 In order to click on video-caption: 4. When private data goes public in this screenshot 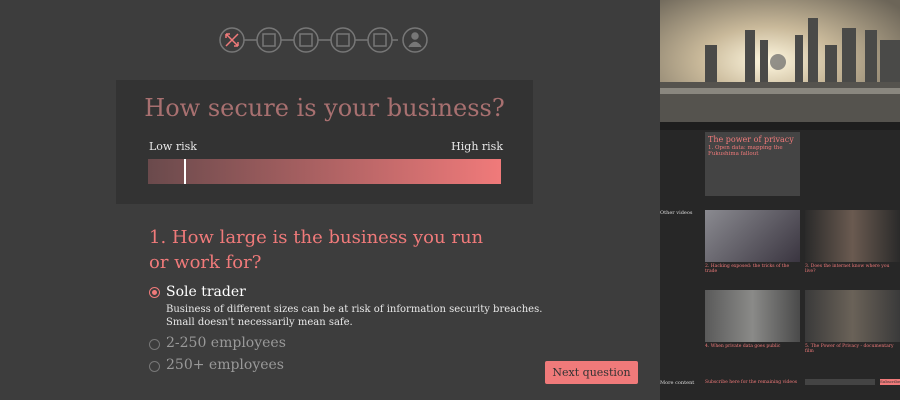, I will do `click(743, 346)`.